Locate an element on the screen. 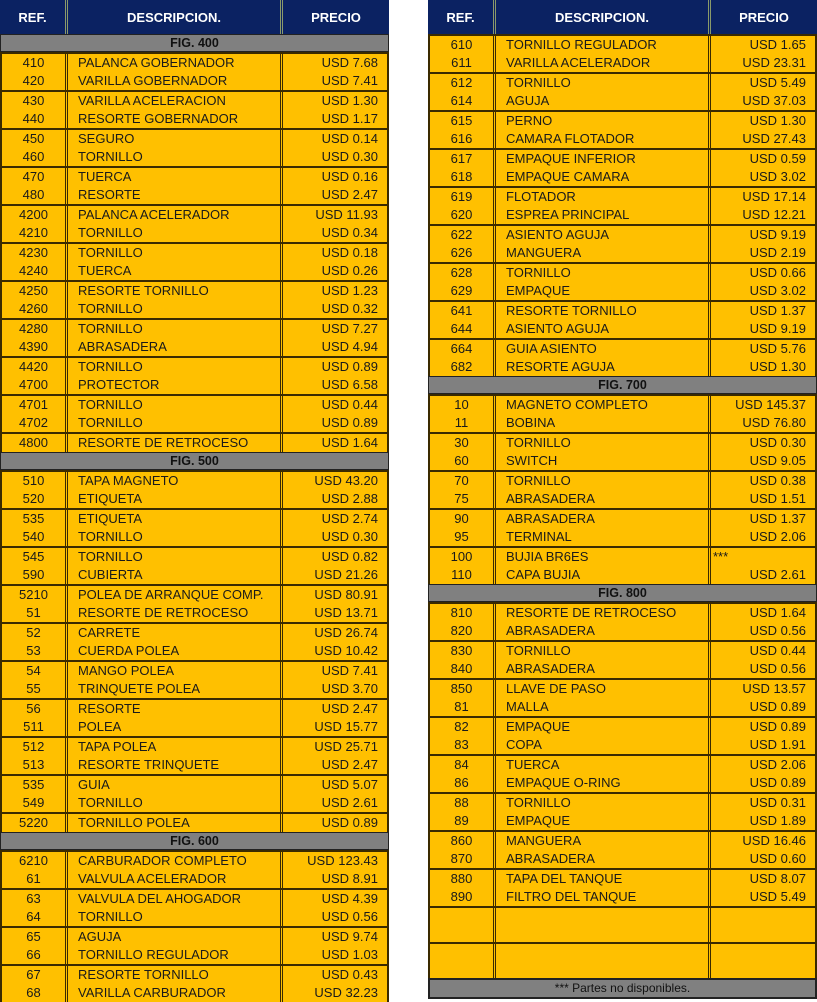 The height and width of the screenshot is (1002, 817). table-row-desc: EMPAQUE CAMARA is located at coordinates (568, 176).